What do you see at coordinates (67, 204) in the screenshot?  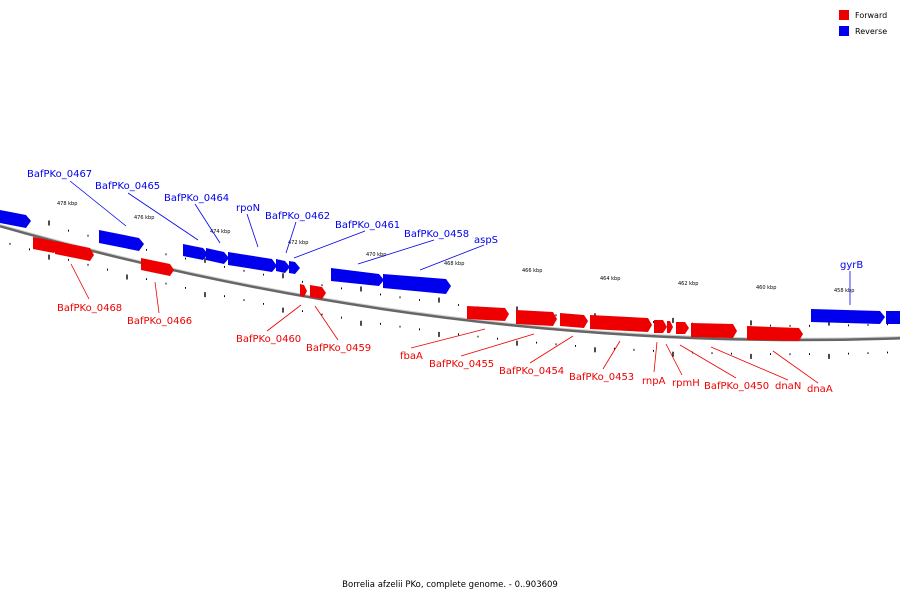 I see `kbp-label: 478 kbp` at bounding box center [67, 204].